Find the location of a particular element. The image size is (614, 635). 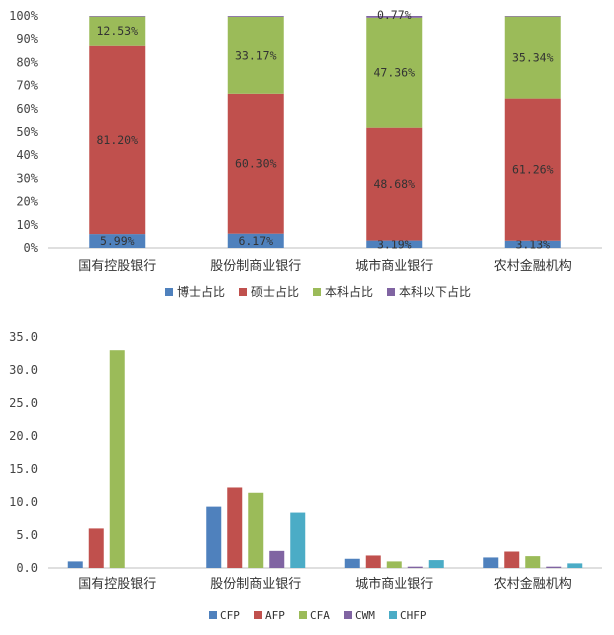

data-label: 48.68% is located at coordinates (394, 184).